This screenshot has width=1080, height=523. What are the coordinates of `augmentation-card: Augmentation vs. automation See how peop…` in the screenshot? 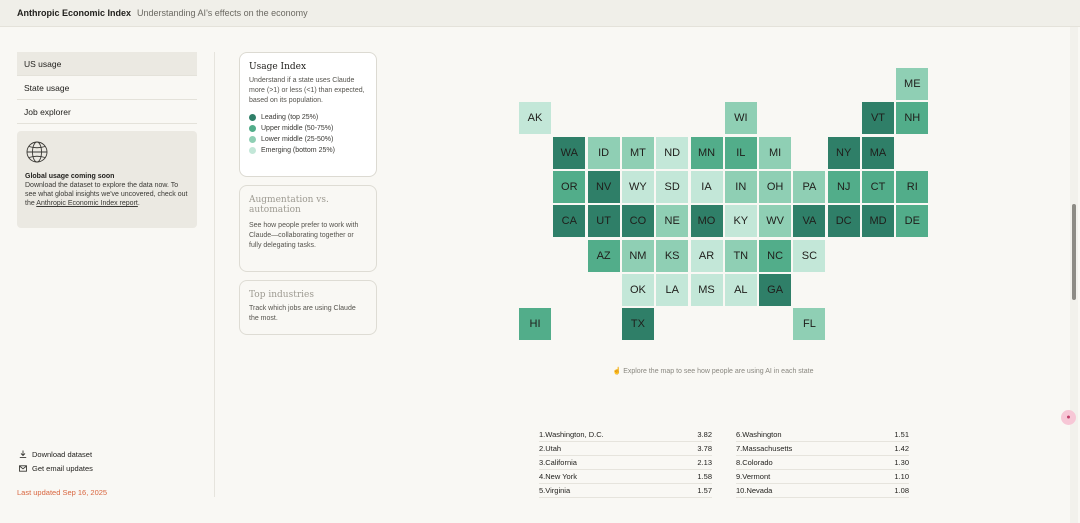 It's located at (308, 228).